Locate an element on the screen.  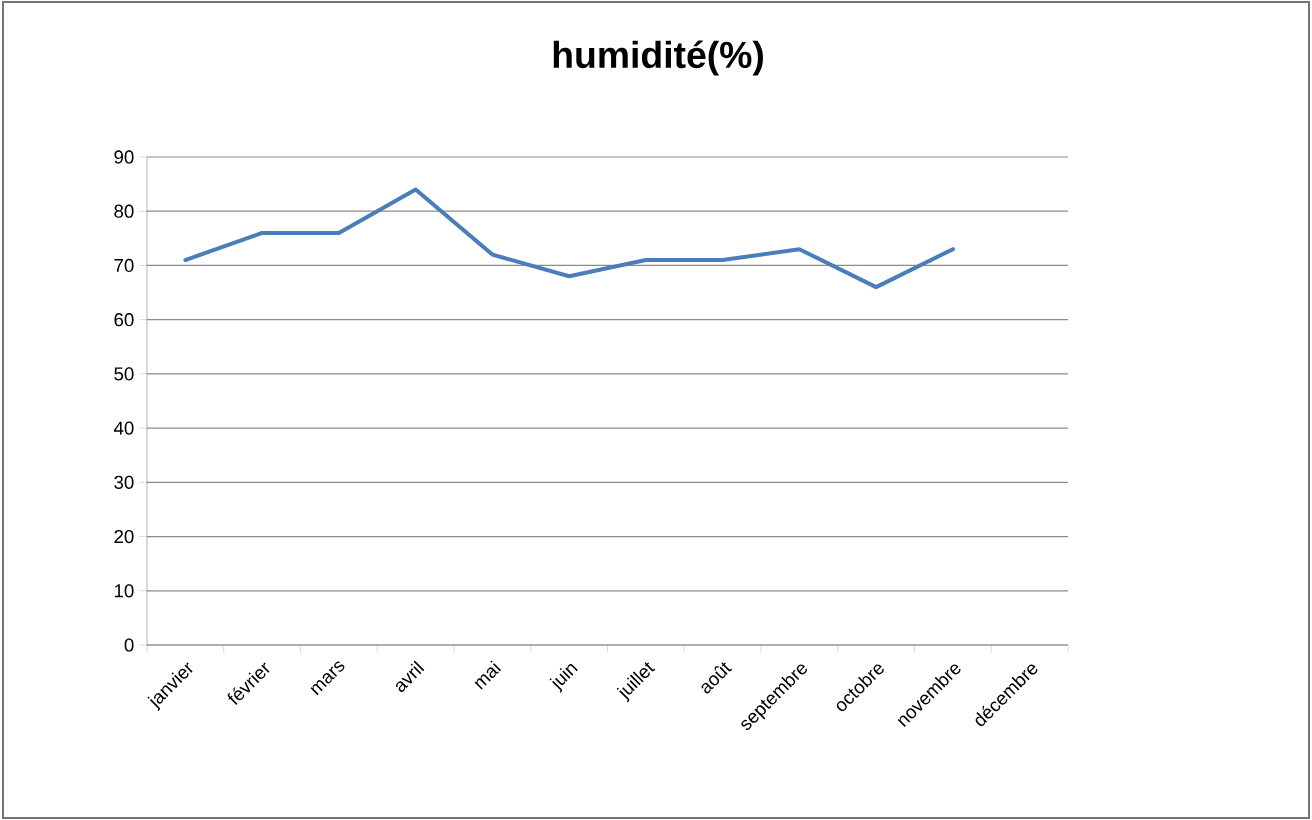
y-tick-label: 10 is located at coordinates (124, 591).